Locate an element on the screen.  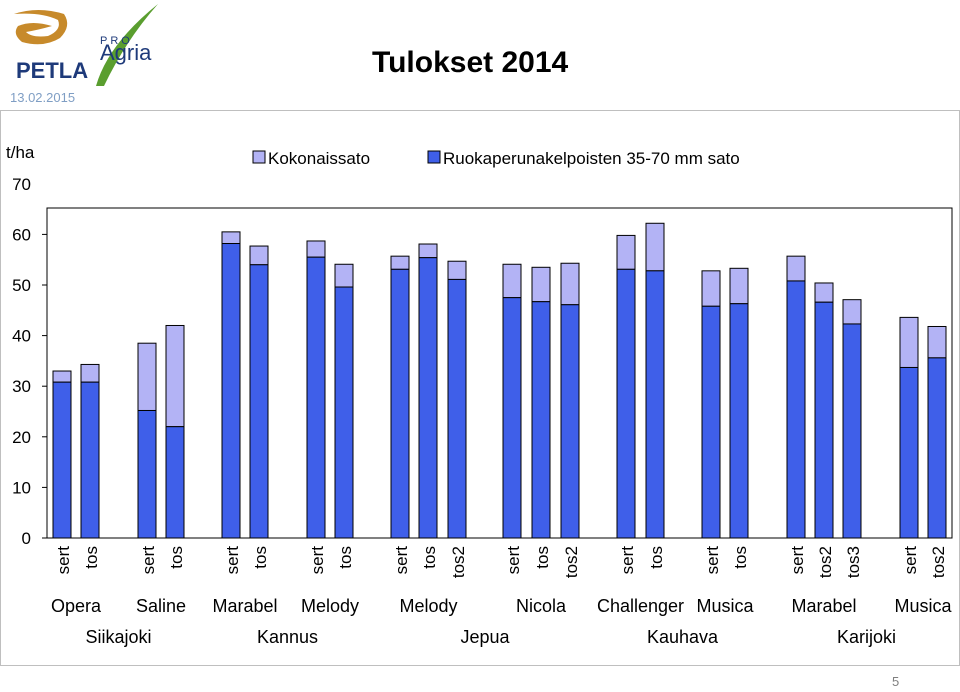
y-tick-label: 30 is located at coordinates (21, 386).